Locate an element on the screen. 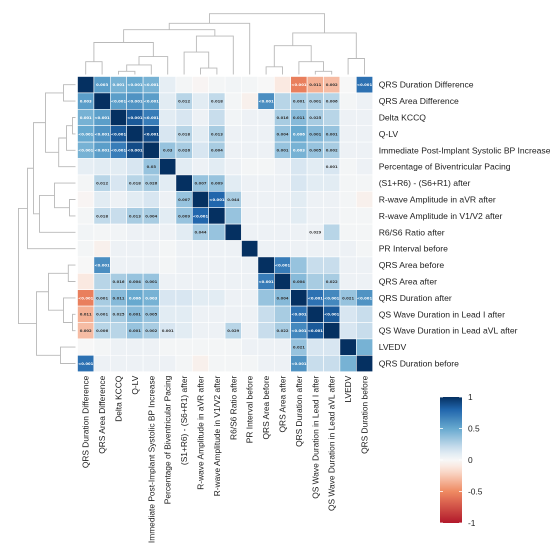  column-label: QRS Area before is located at coordinates (266, 407).